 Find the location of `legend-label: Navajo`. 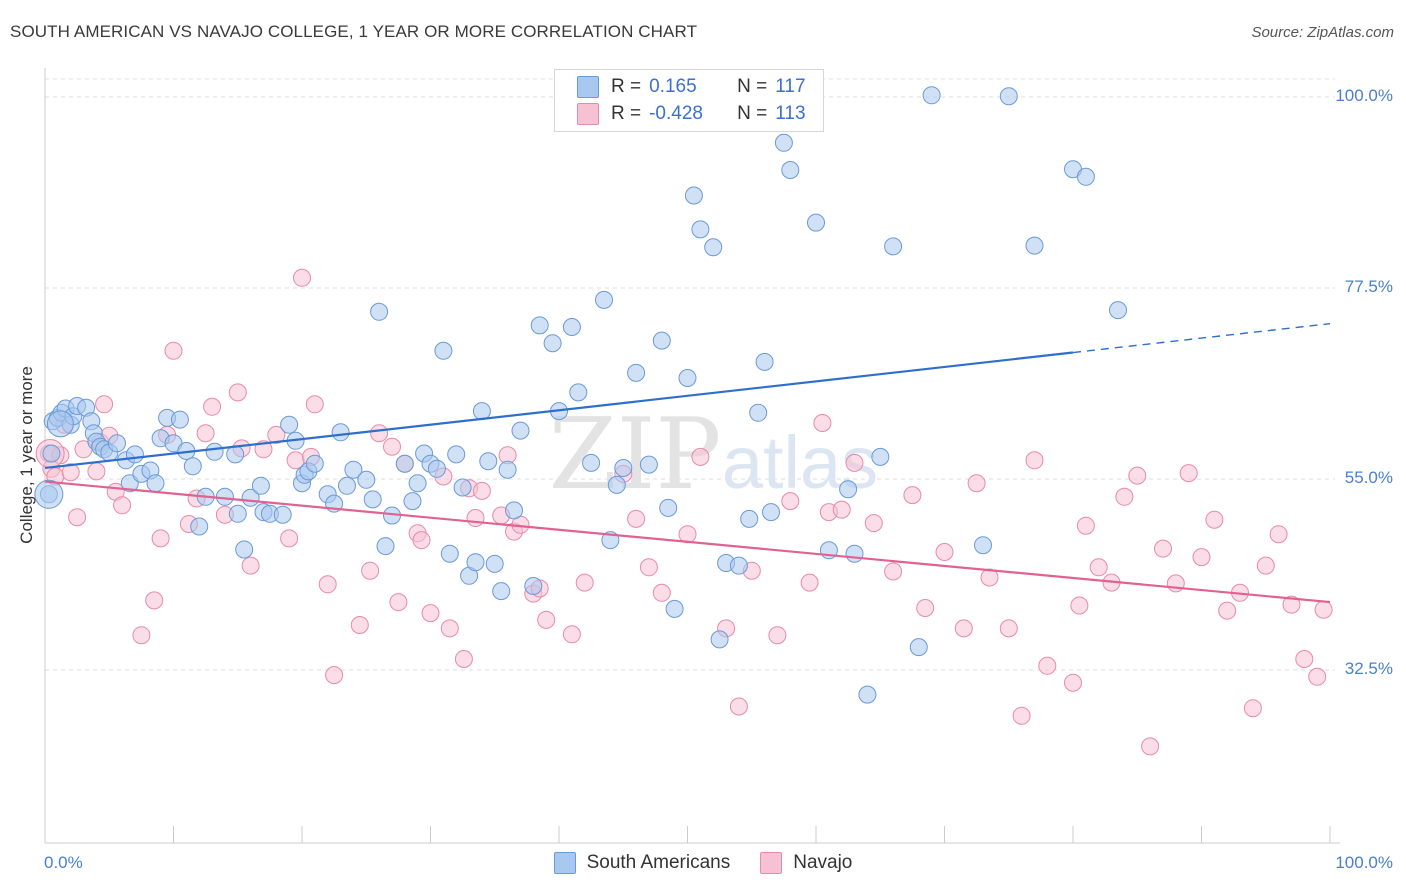

legend-label: Navajo is located at coordinates (823, 862).